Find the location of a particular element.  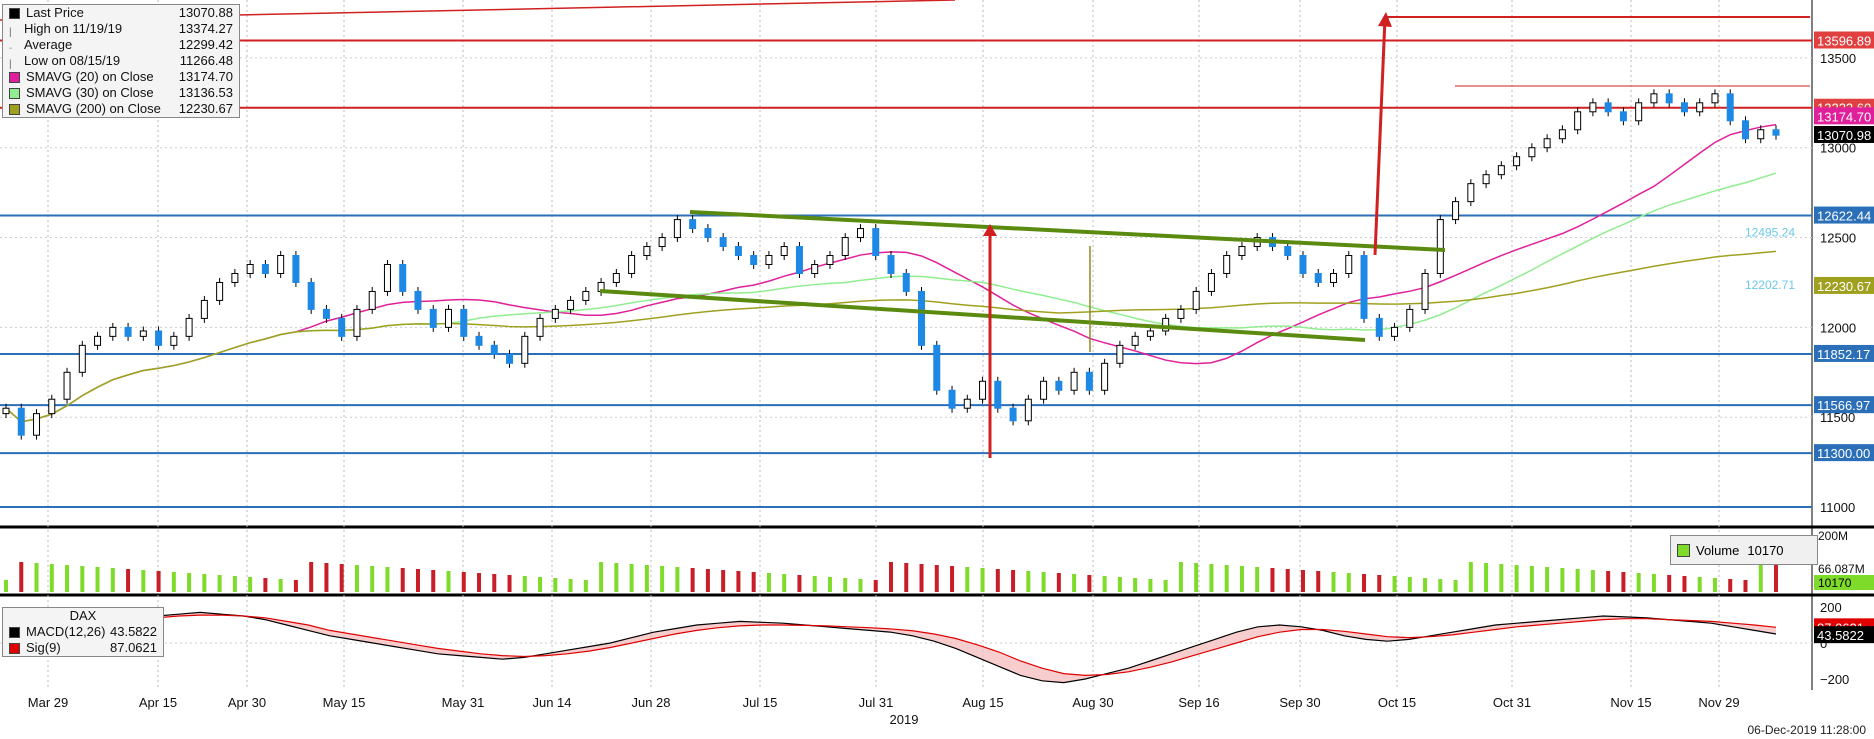

legend-item: SMAVG (30) on Close 13136.53 is located at coordinates (121, 93).